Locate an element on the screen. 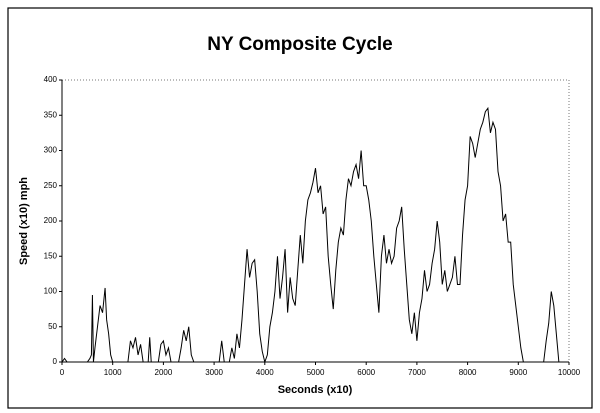 This screenshot has height=413, width=600. x-tick-label: 5000 is located at coordinates (316, 372).